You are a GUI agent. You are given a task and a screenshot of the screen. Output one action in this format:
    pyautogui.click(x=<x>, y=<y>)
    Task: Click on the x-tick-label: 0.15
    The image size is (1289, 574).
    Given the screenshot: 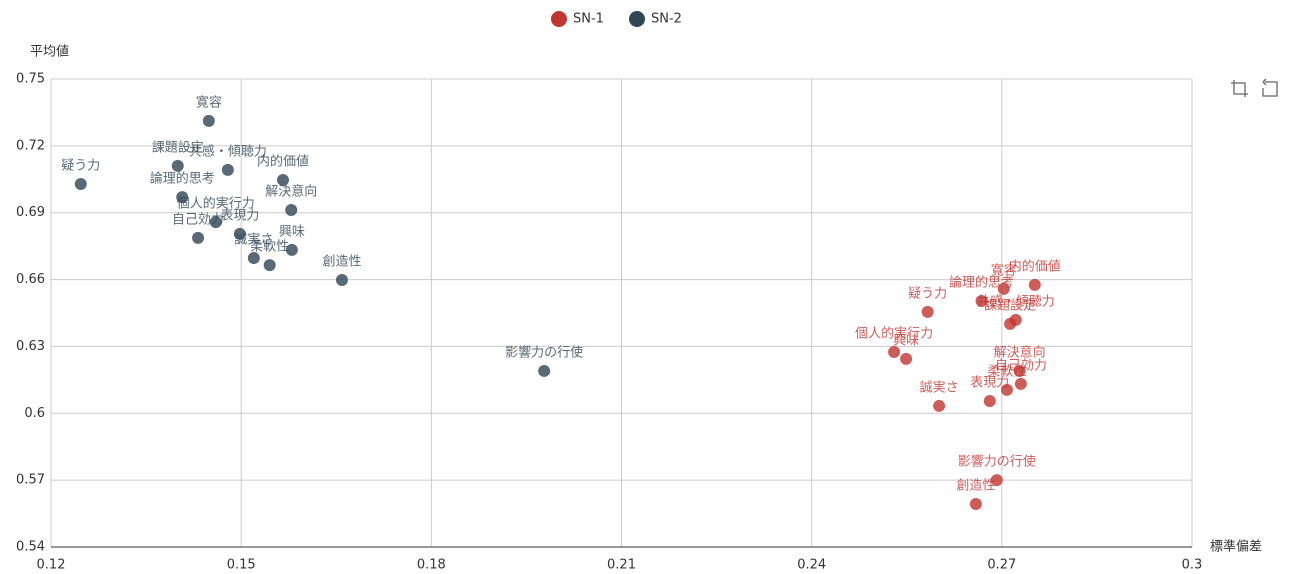 What is the action you would take?
    pyautogui.click(x=241, y=565)
    